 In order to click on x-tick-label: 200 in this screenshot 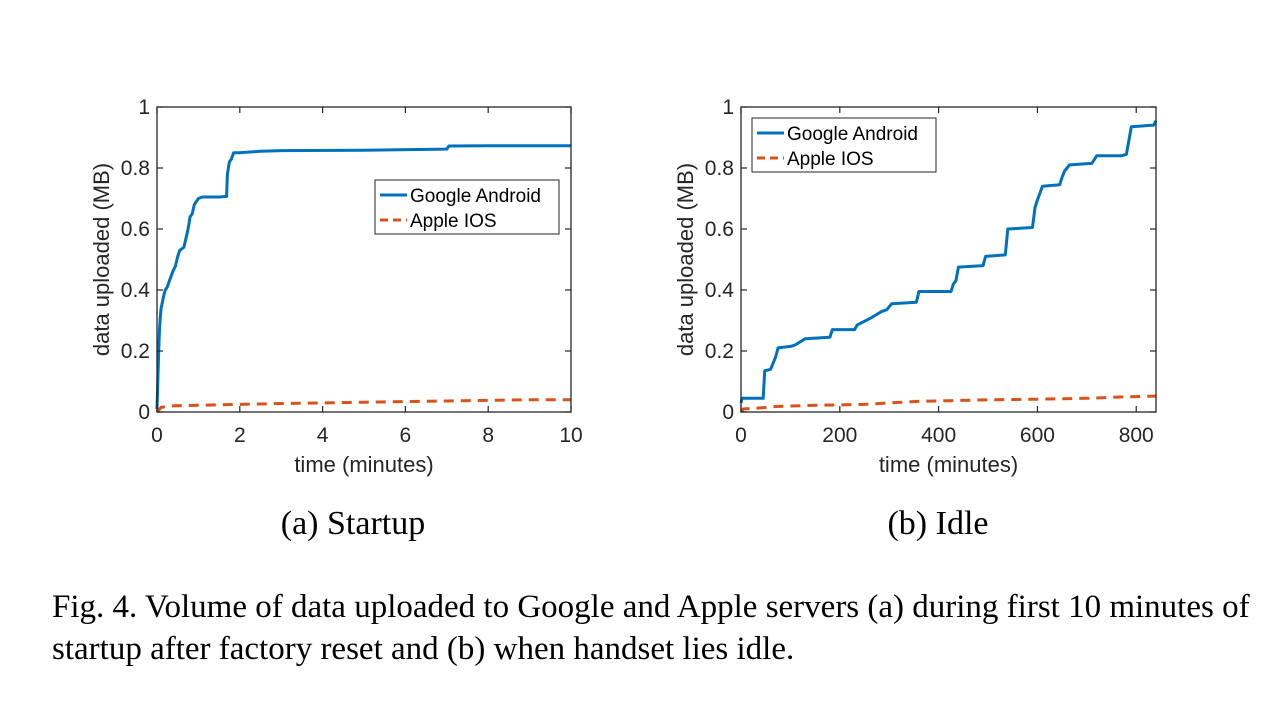, I will do `click(839, 435)`.